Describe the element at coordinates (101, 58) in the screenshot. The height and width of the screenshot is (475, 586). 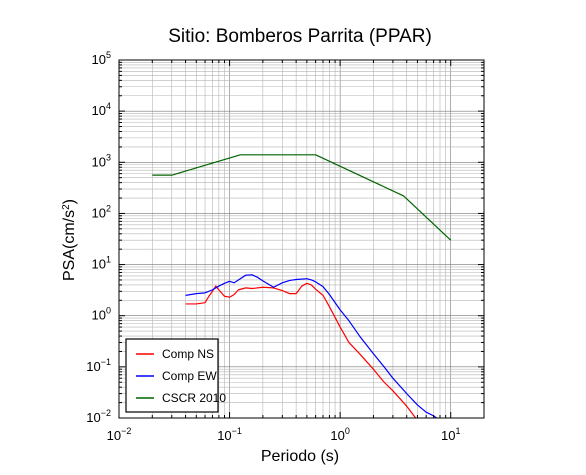
I see `y-tick-label: 10⁵` at that location.